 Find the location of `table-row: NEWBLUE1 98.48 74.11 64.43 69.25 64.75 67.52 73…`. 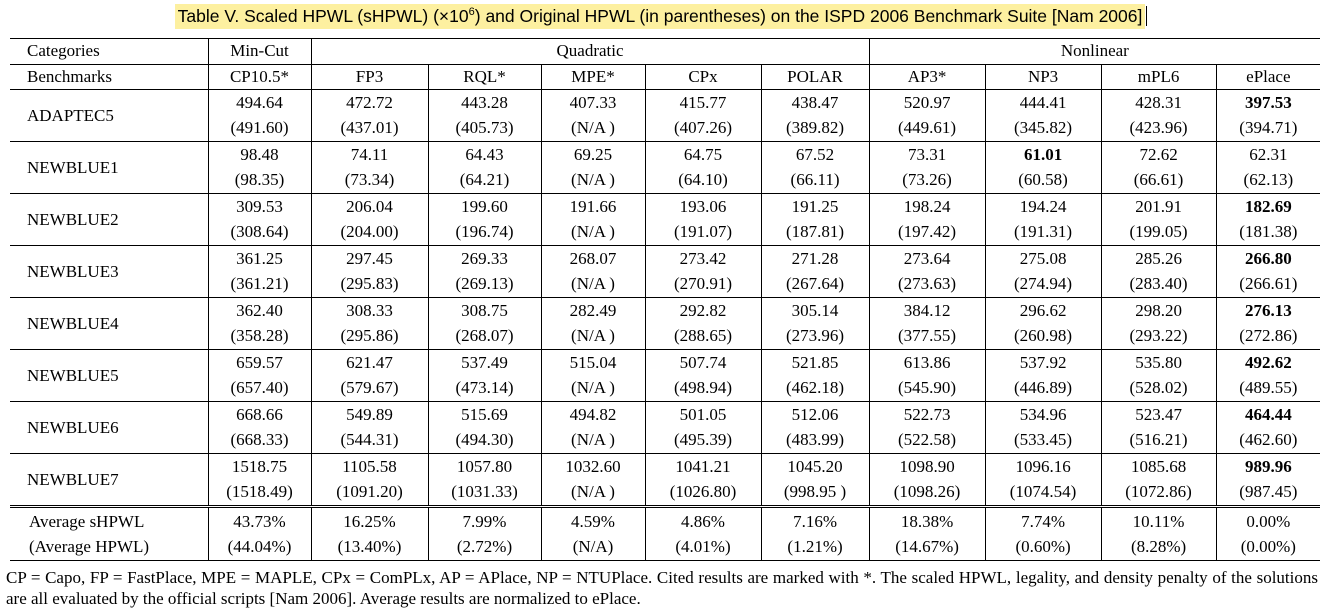

table-row: NEWBLUE1 98.48 74.11 64.43 69.25 64.75 67.52 73… is located at coordinates (665, 167).